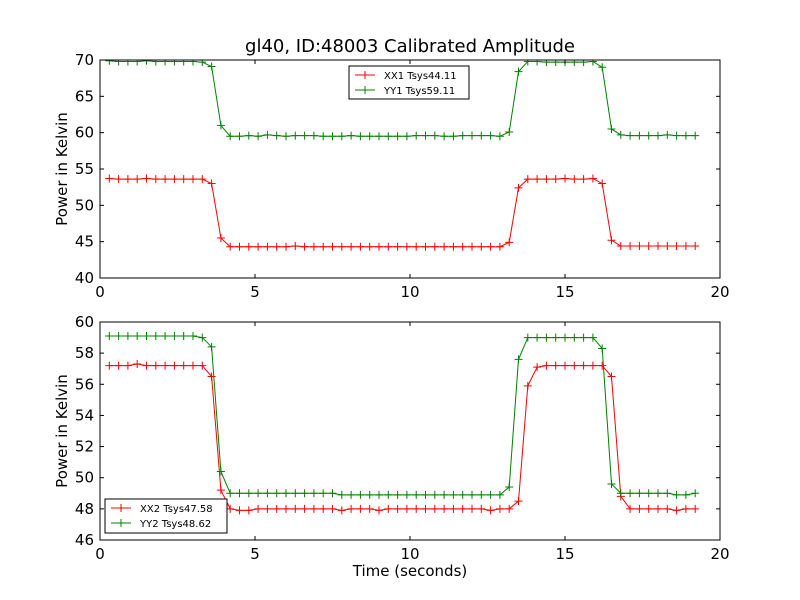 This screenshot has width=800, height=600. I want to click on legend-entry-label: XX2 Tsys47.58, so click(176, 509).